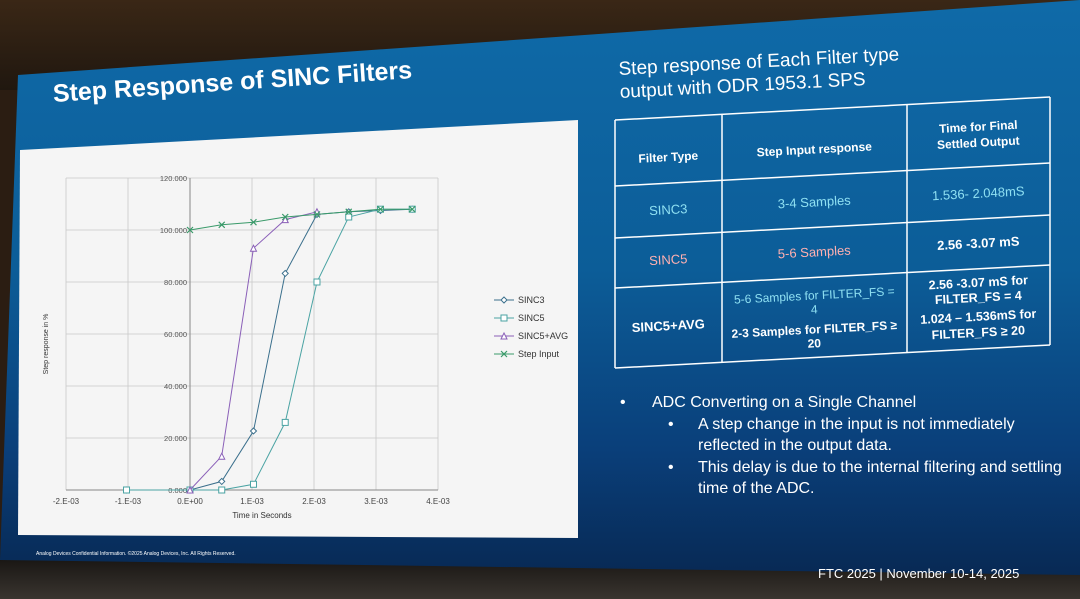 The width and height of the screenshot is (1080, 599). I want to click on y-tick-label: 120.000, so click(173, 178).